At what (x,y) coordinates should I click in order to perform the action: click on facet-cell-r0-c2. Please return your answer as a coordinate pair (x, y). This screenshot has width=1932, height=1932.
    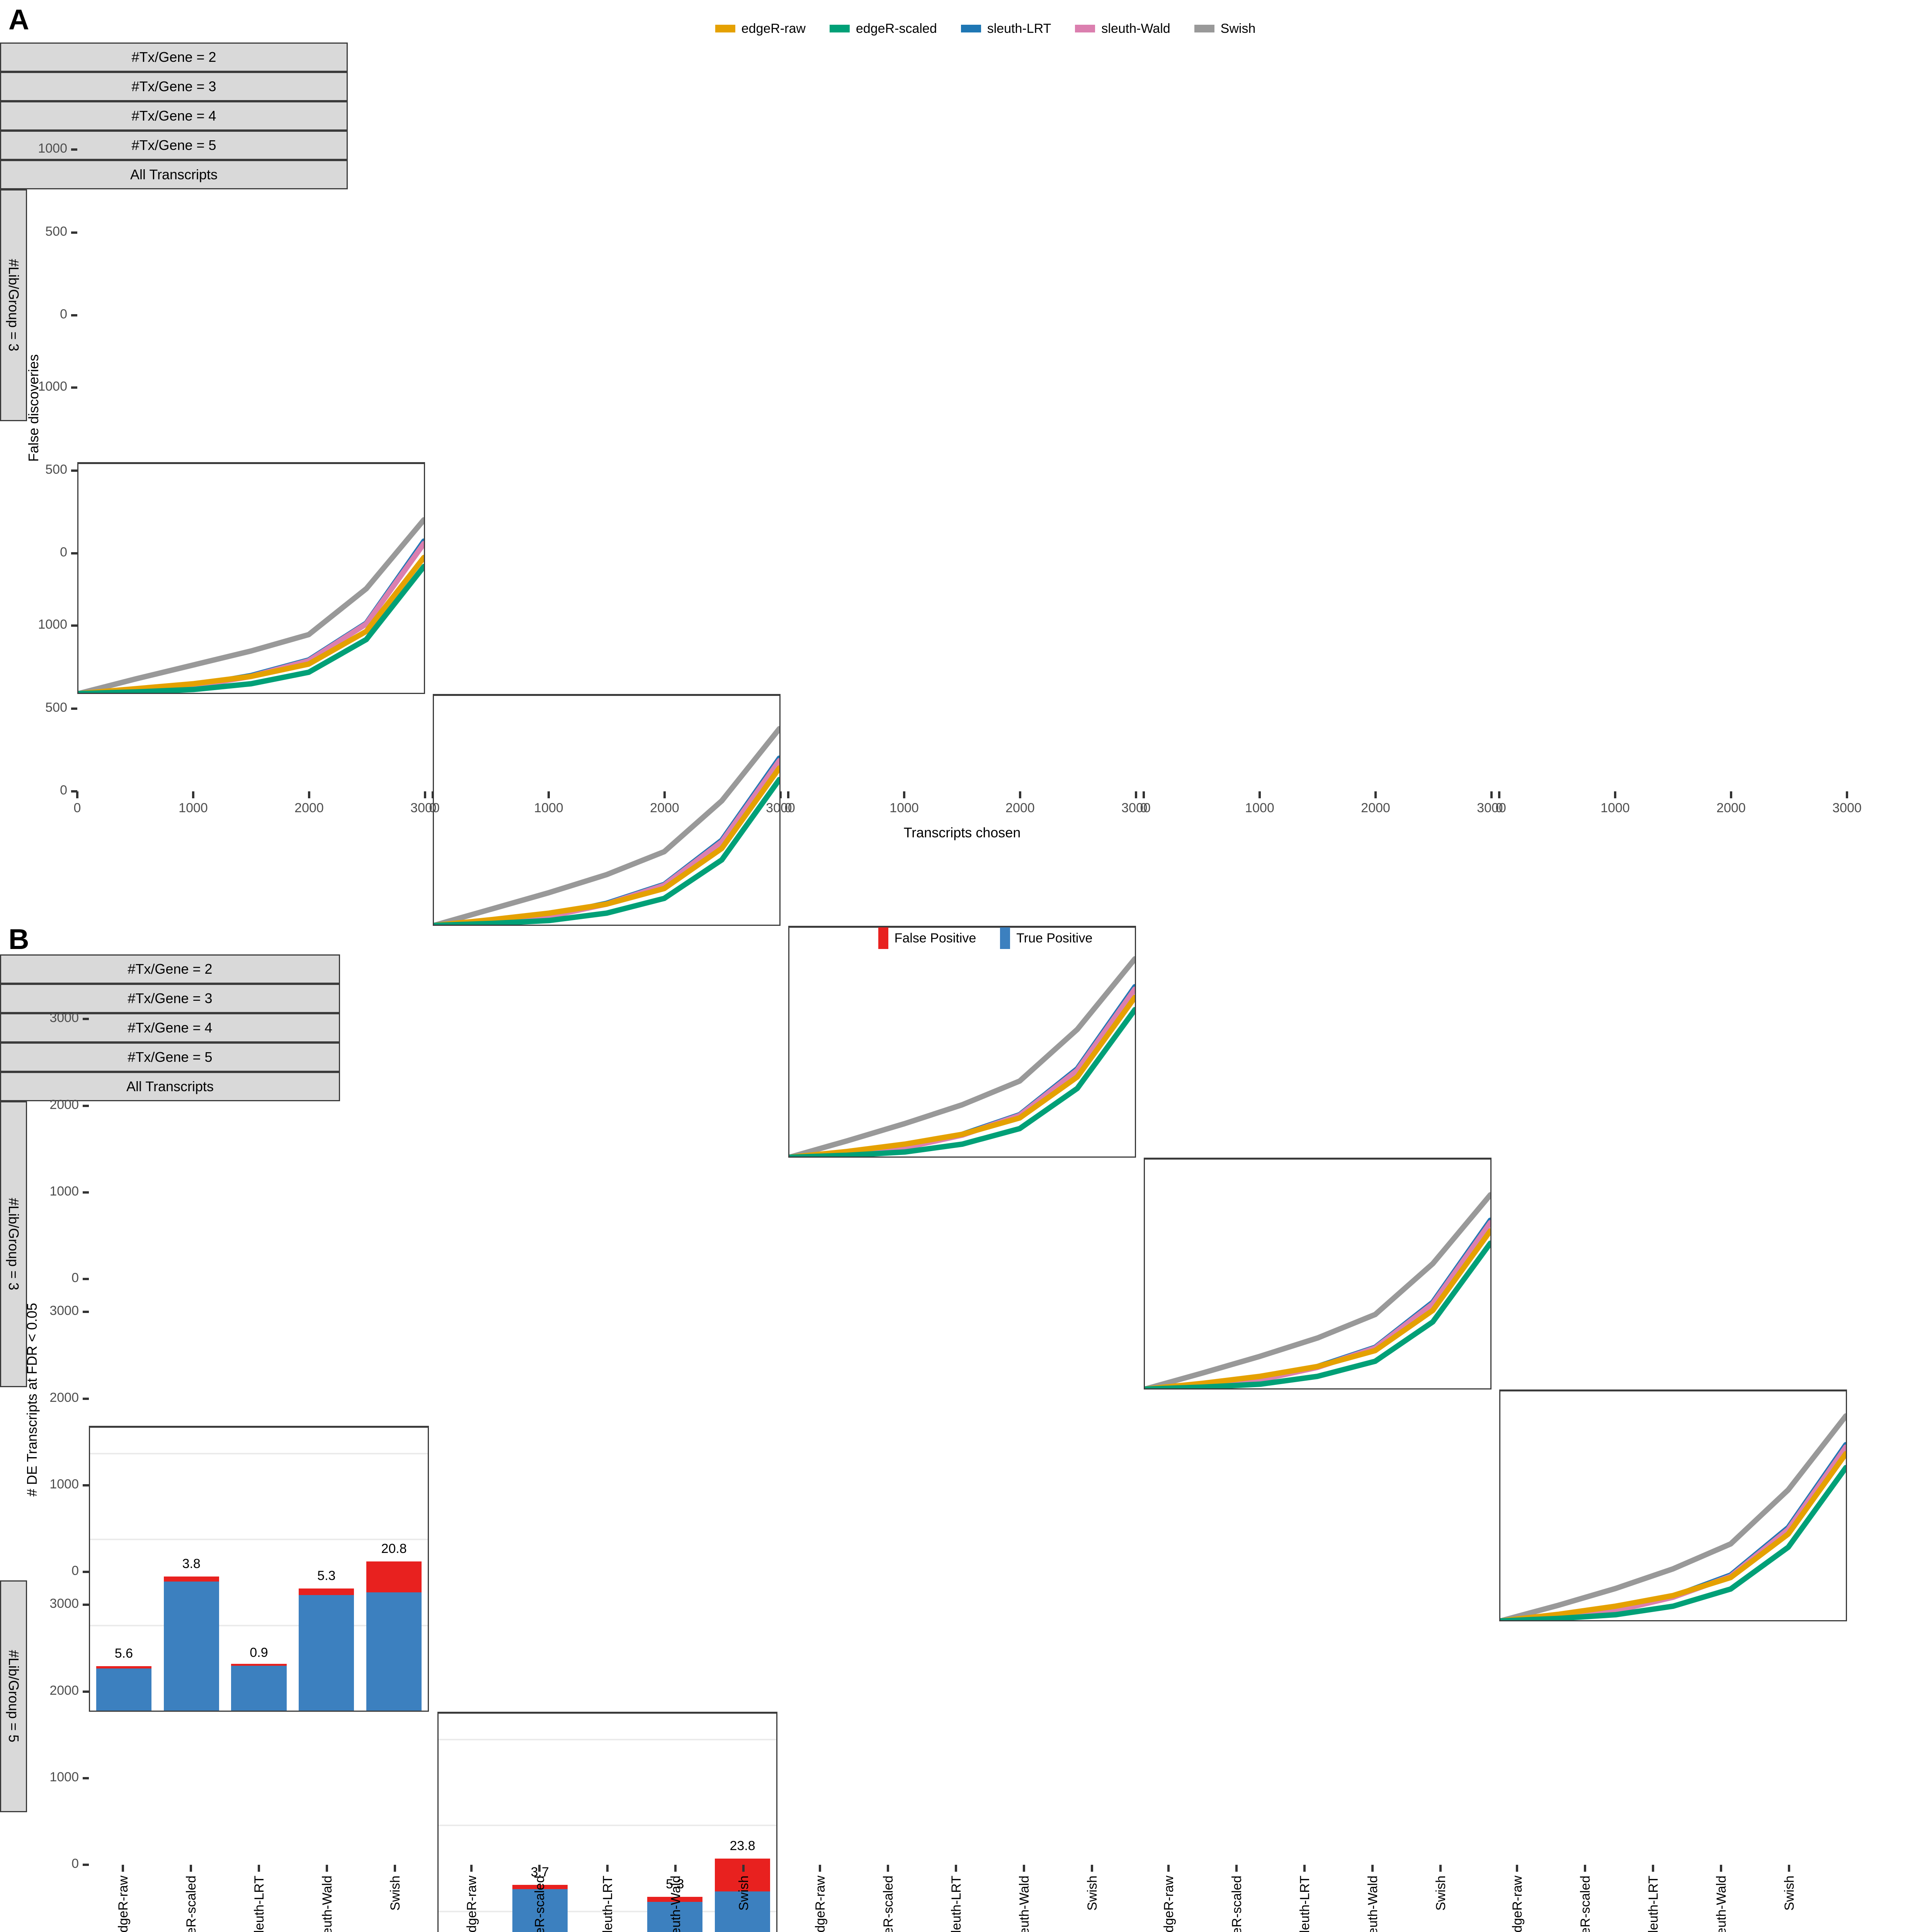
    Looking at the image, I should click on (962, 1042).